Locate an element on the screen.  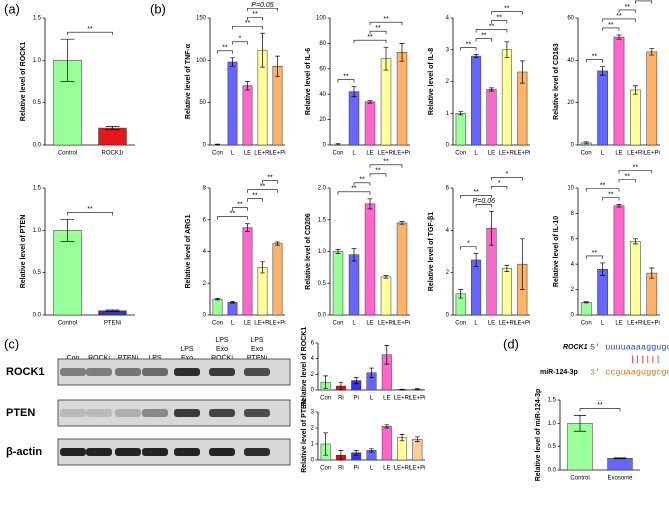
y-axis-label: Relative level of IL-6 is located at coordinates (308, 81).